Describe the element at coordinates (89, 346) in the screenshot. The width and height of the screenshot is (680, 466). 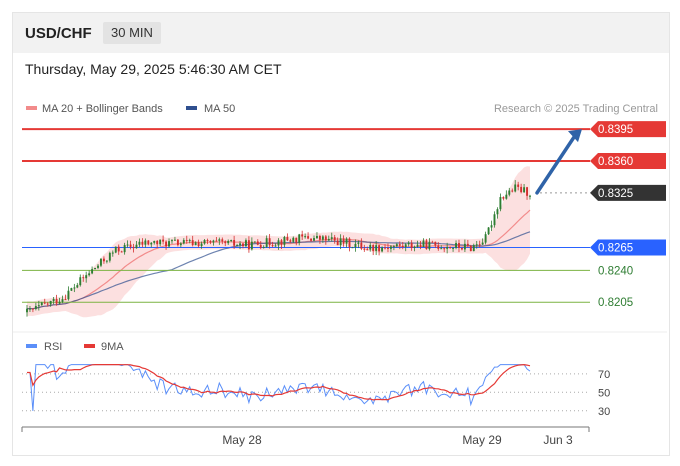
I see `rsi-ma-legend-swatch` at that location.